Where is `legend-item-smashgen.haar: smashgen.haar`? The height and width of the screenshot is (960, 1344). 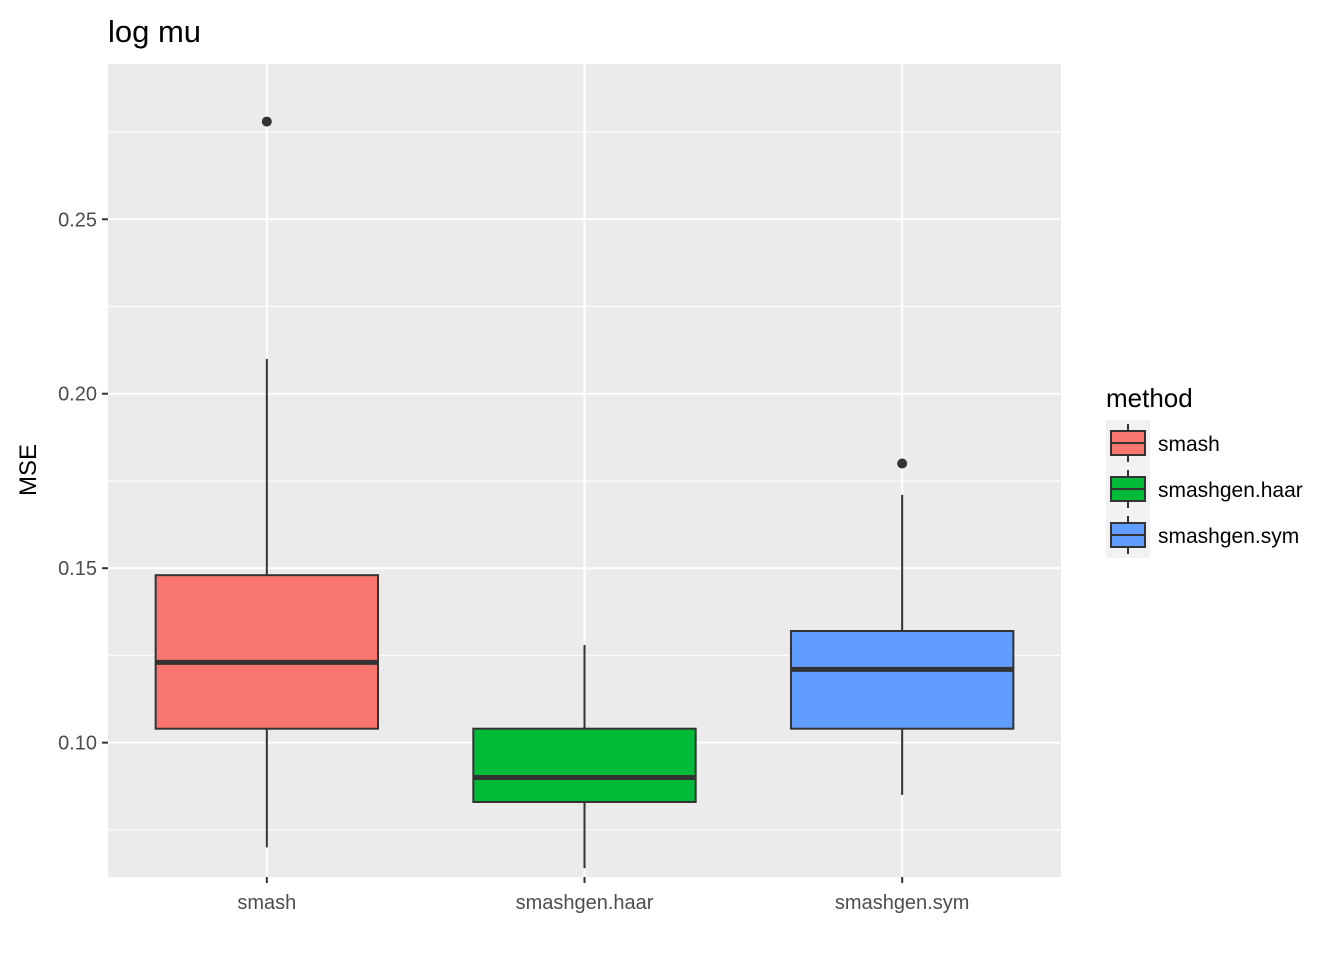
legend-item-smashgen.haar: smashgen.haar is located at coordinates (1204, 489).